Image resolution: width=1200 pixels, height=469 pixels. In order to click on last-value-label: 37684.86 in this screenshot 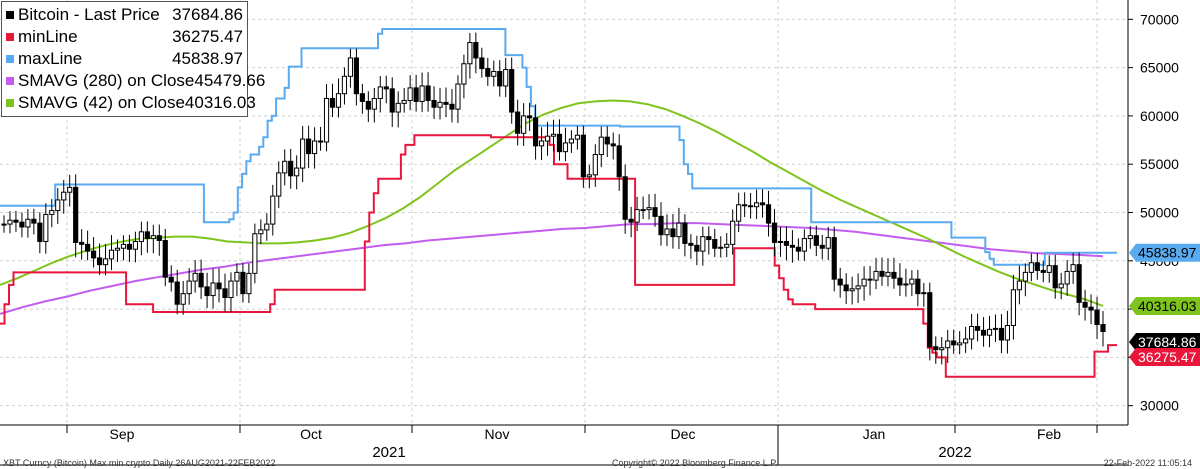, I will do `click(1164, 342)`.